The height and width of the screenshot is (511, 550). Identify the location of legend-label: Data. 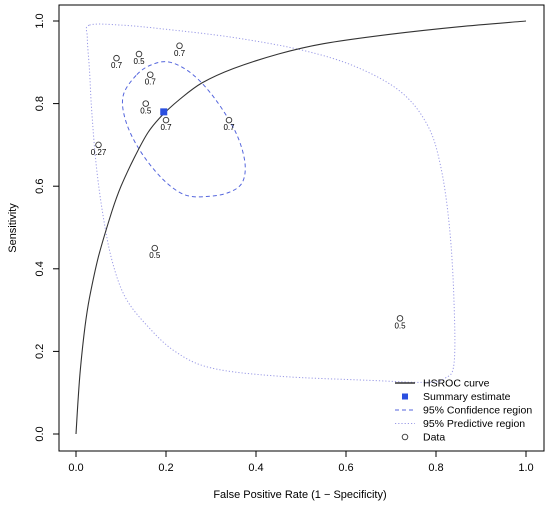
(434, 438).